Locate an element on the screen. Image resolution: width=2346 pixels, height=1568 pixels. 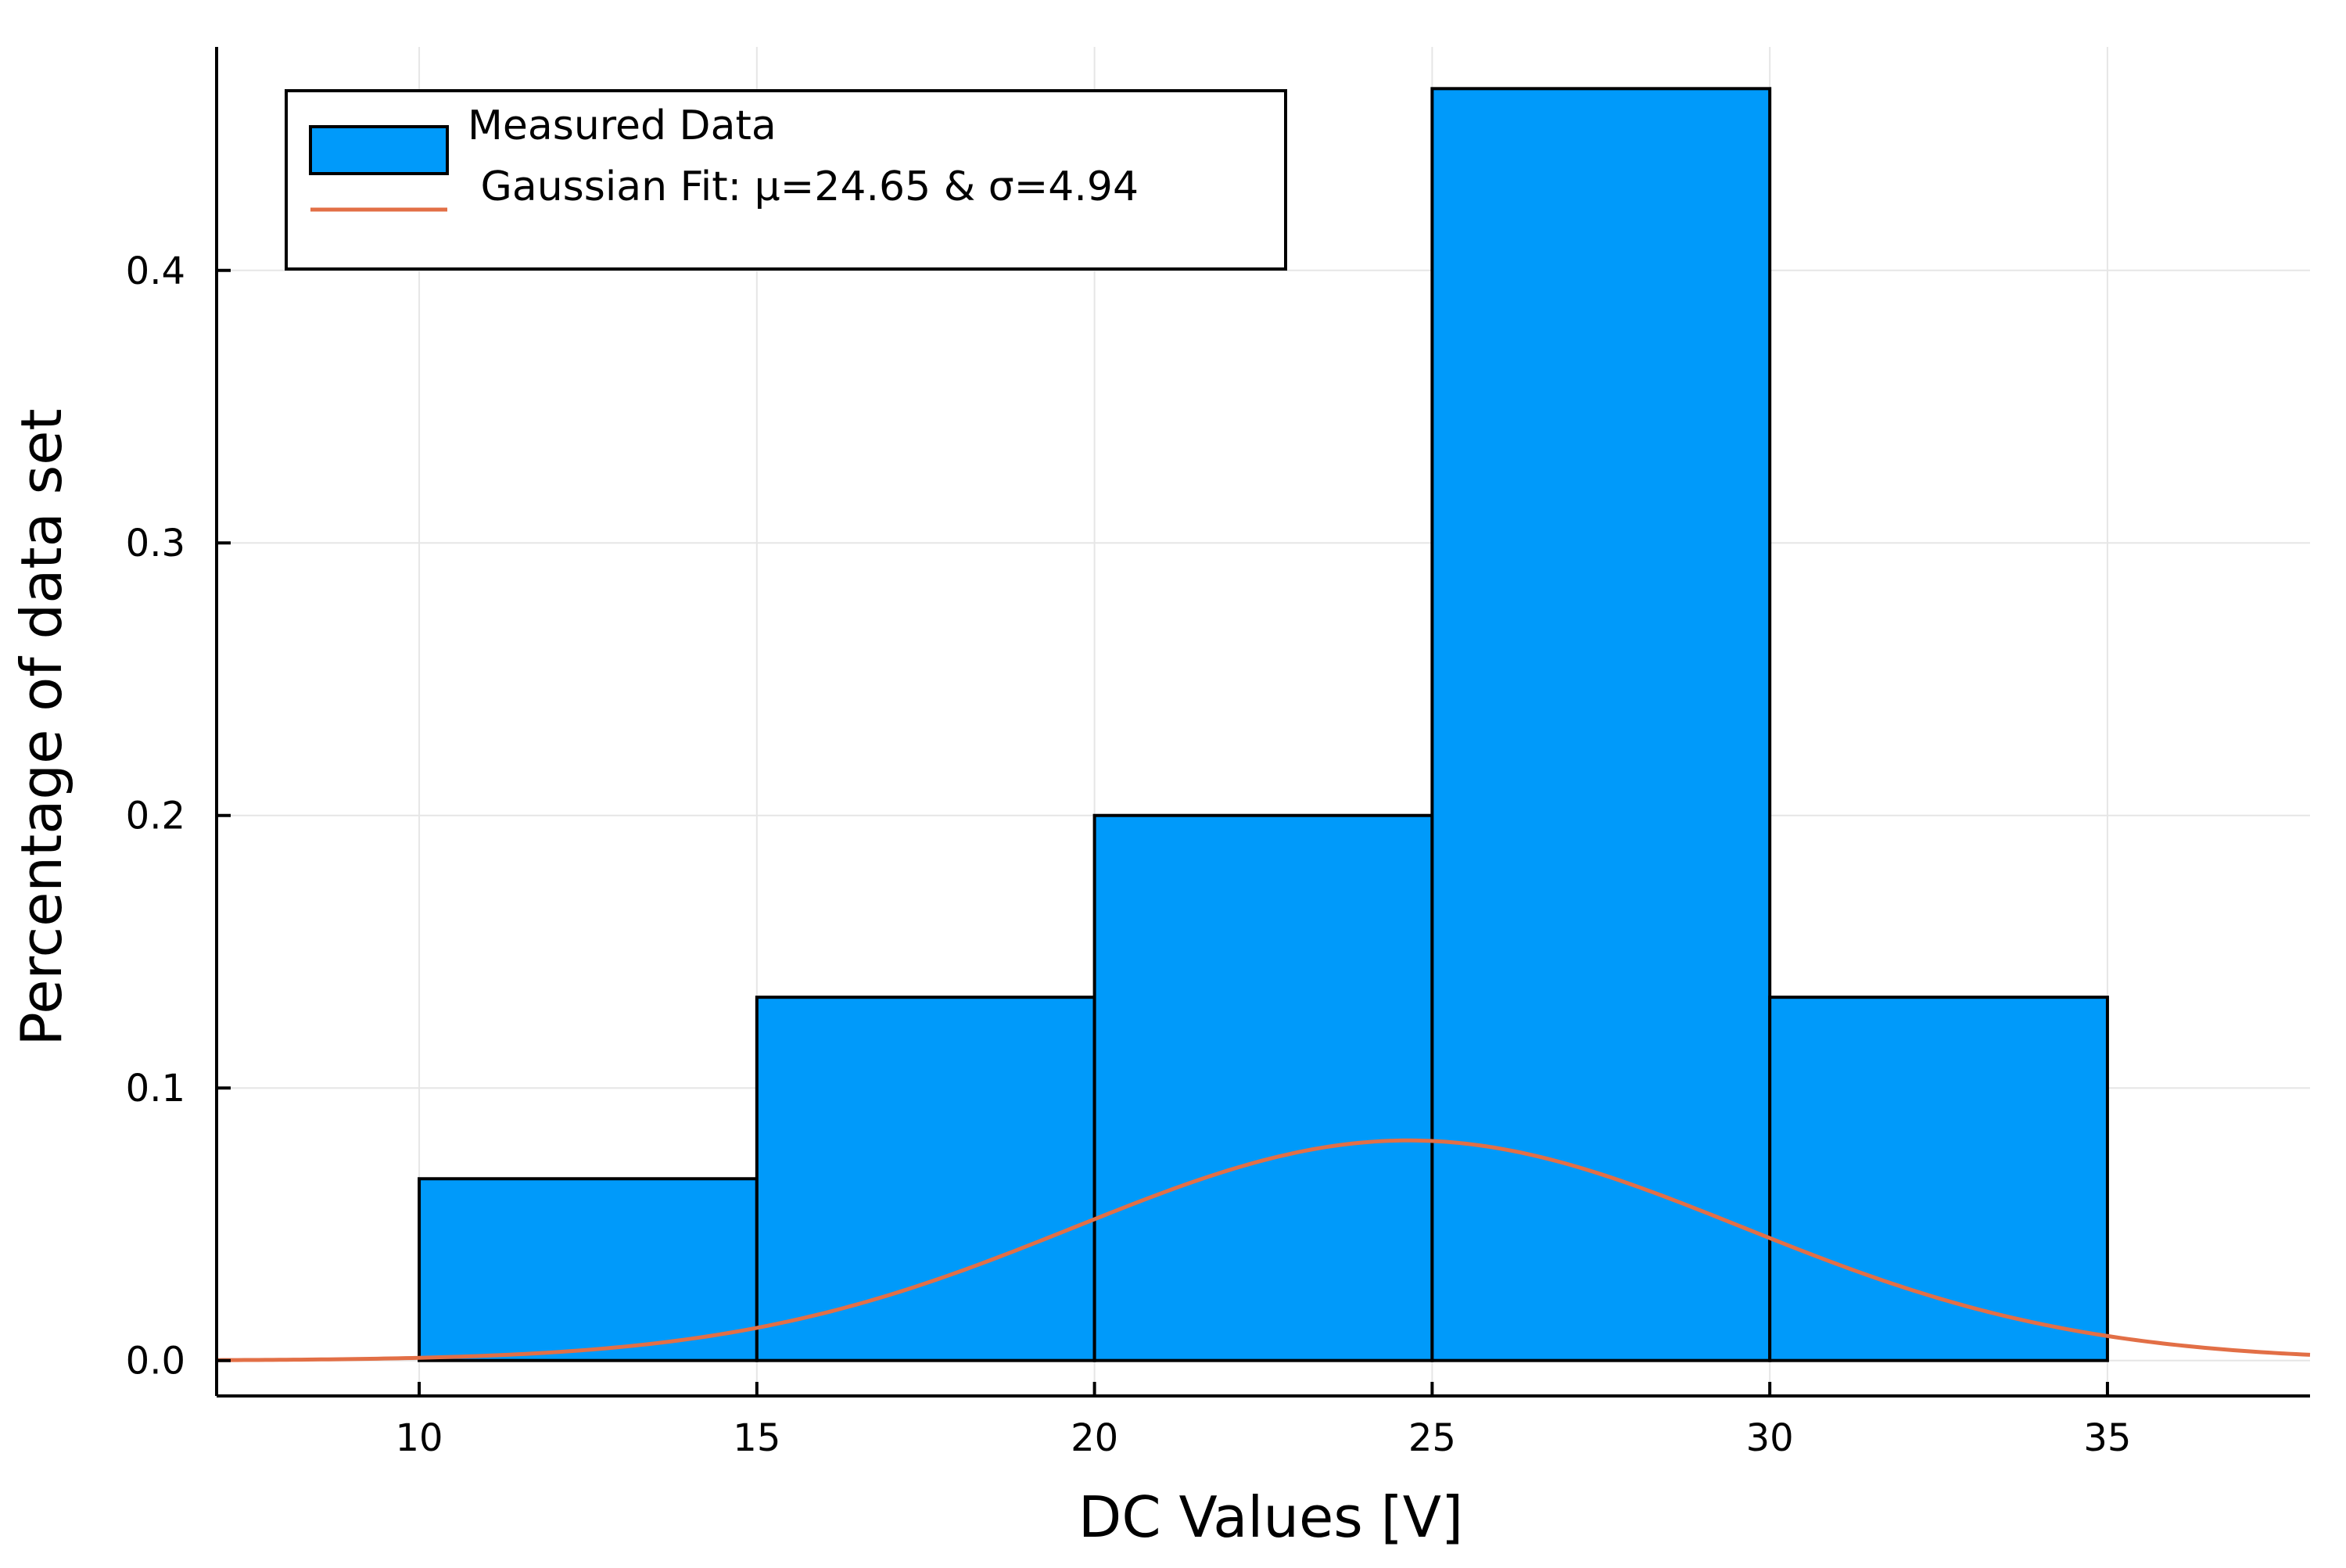
x-tick-label-4: 30 is located at coordinates (1770, 1438).